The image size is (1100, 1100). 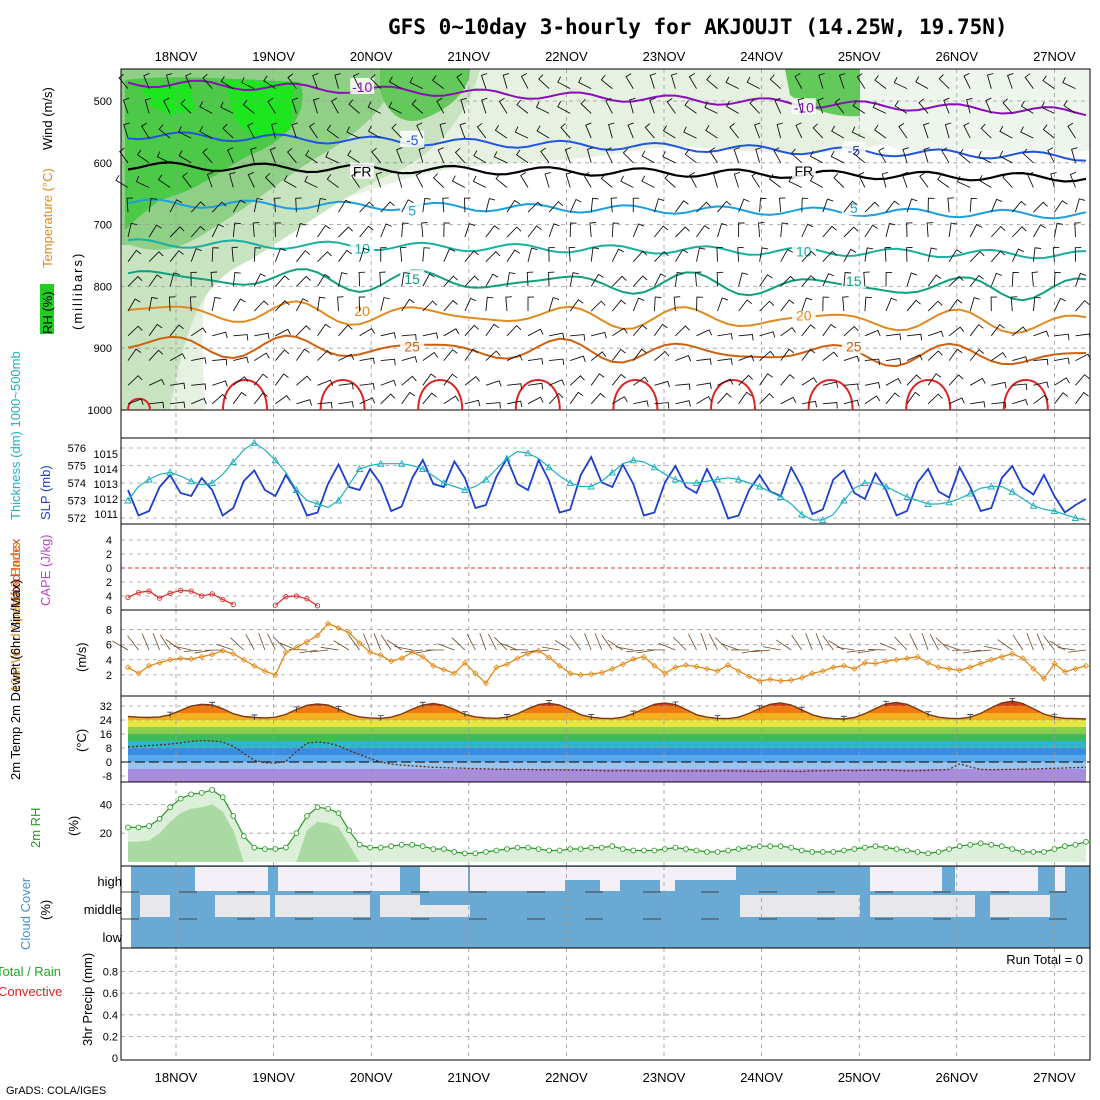 I want to click on pressure-axis: 500 600 700 800 900 1000, so click(x=100, y=256).